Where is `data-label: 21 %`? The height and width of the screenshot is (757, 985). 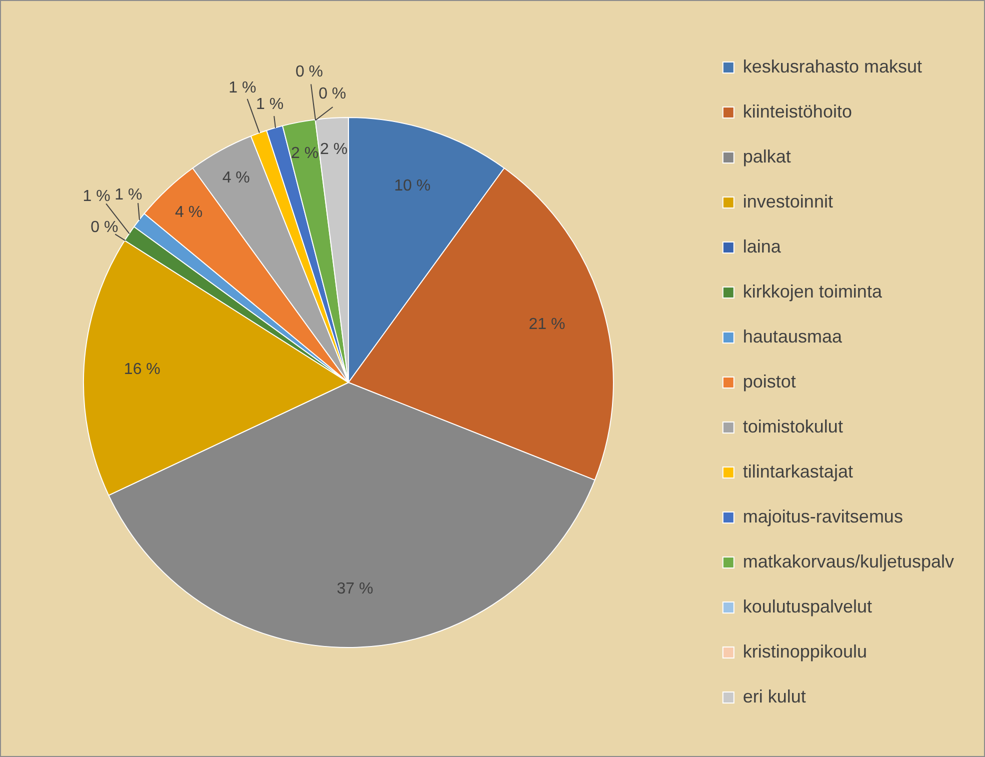 data-label: 21 % is located at coordinates (547, 325).